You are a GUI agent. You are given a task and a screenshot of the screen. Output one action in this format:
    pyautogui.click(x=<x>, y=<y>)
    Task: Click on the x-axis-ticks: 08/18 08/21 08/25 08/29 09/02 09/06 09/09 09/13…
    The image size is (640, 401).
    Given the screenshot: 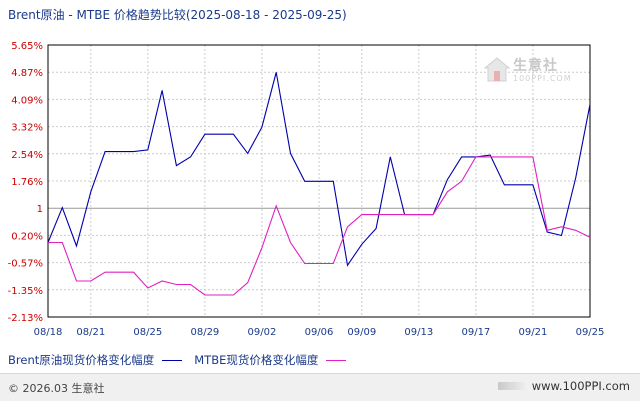 What is the action you would take?
    pyautogui.click(x=319, y=332)
    